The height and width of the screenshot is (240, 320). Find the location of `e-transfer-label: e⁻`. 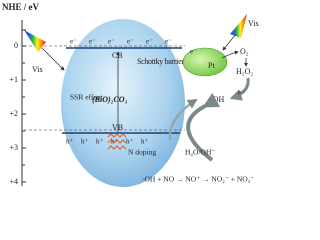

e-transfer-label: e⁻ is located at coordinates (241, 93).